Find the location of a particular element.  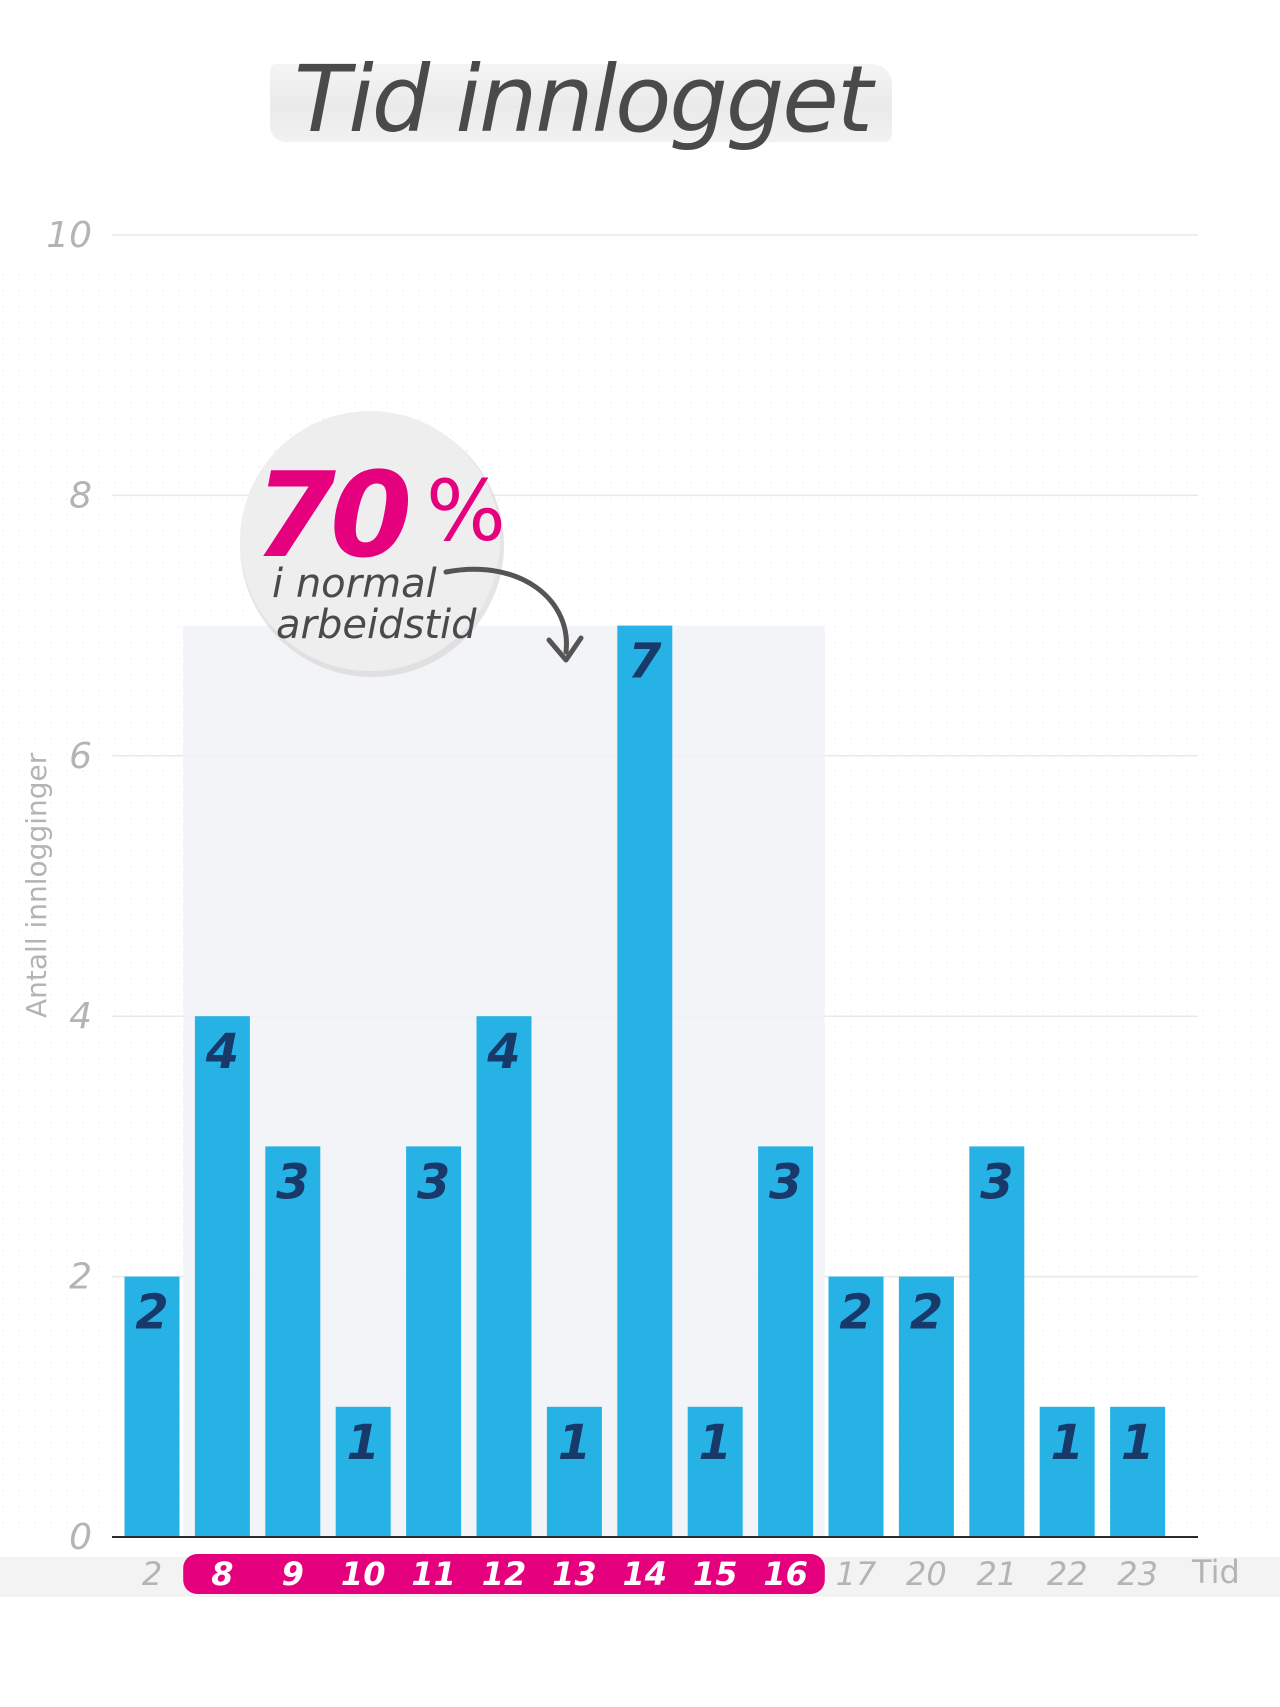

x-tick-label: 13 is located at coordinates (574, 1574).